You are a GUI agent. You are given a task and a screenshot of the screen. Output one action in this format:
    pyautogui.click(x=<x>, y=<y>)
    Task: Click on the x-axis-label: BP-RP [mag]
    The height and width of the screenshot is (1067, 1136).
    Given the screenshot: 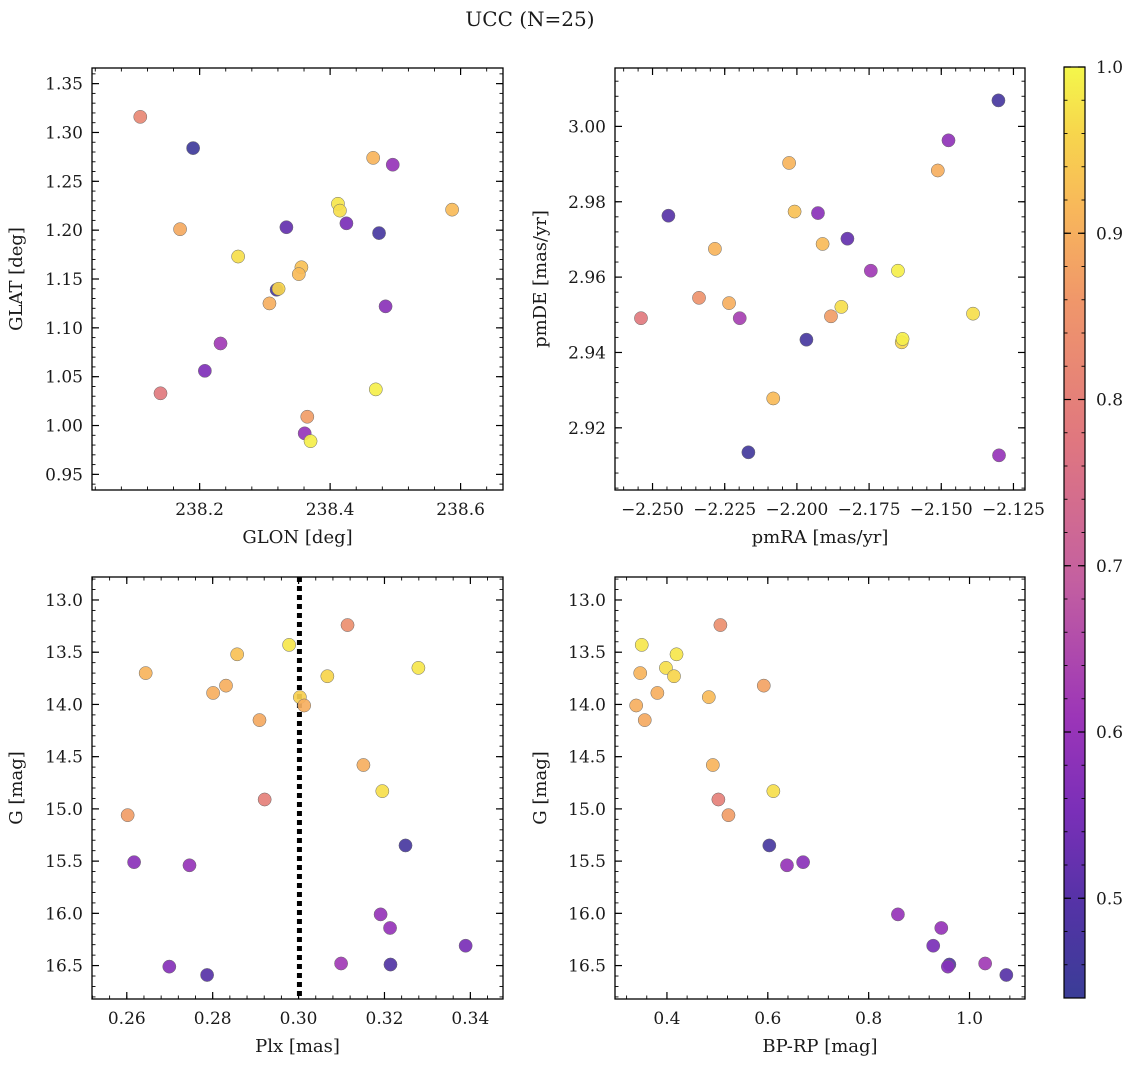 What is the action you would take?
    pyautogui.click(x=819, y=1046)
    